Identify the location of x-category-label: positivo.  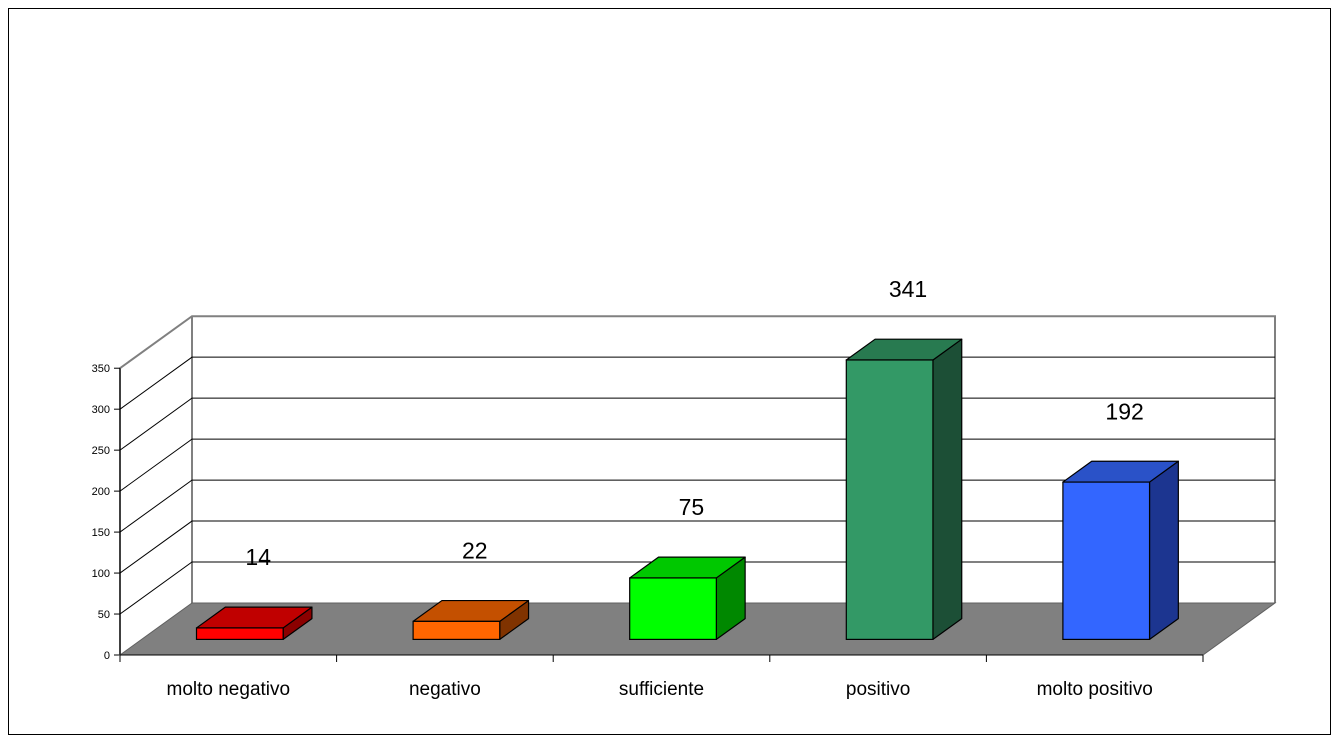
(878, 689).